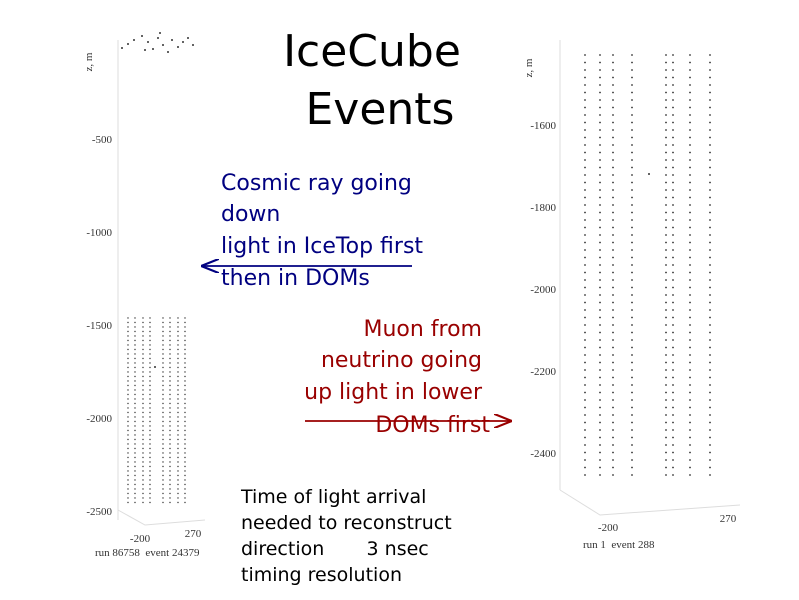 The width and height of the screenshot is (799, 600). What do you see at coordinates (295, 278) in the screenshot?
I see `cosmic-ray-text: then in DOMs` at bounding box center [295, 278].